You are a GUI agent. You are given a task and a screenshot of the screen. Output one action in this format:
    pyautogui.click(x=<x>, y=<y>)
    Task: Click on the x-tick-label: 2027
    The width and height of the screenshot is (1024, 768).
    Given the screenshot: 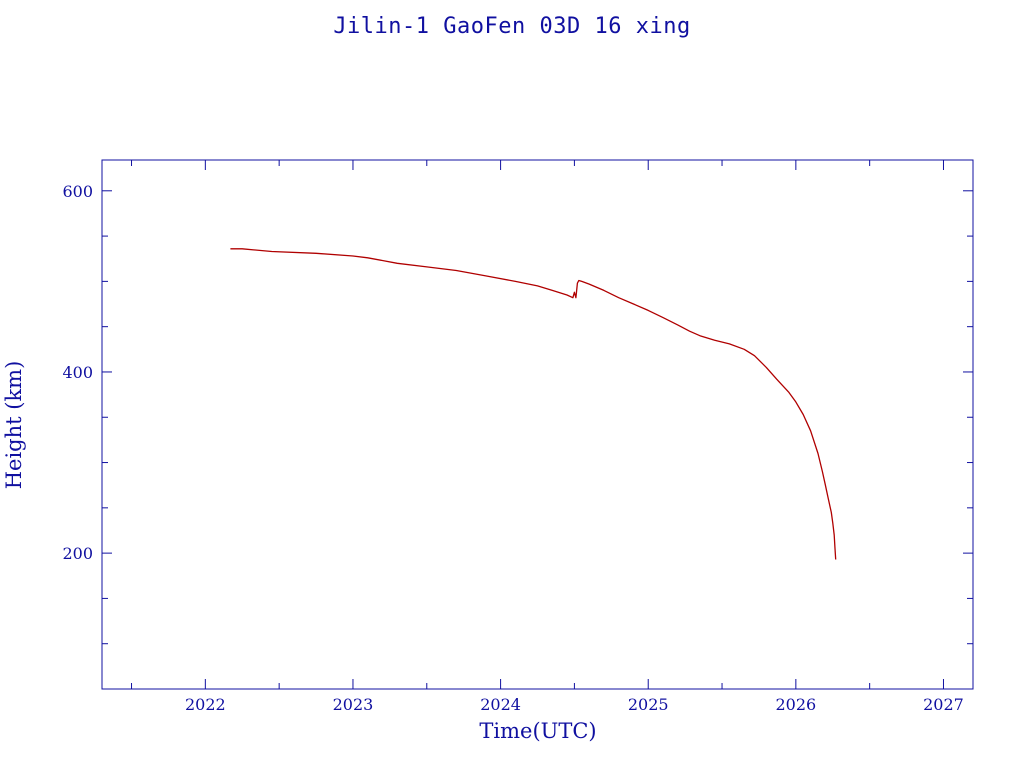 What is the action you would take?
    pyautogui.click(x=943, y=704)
    